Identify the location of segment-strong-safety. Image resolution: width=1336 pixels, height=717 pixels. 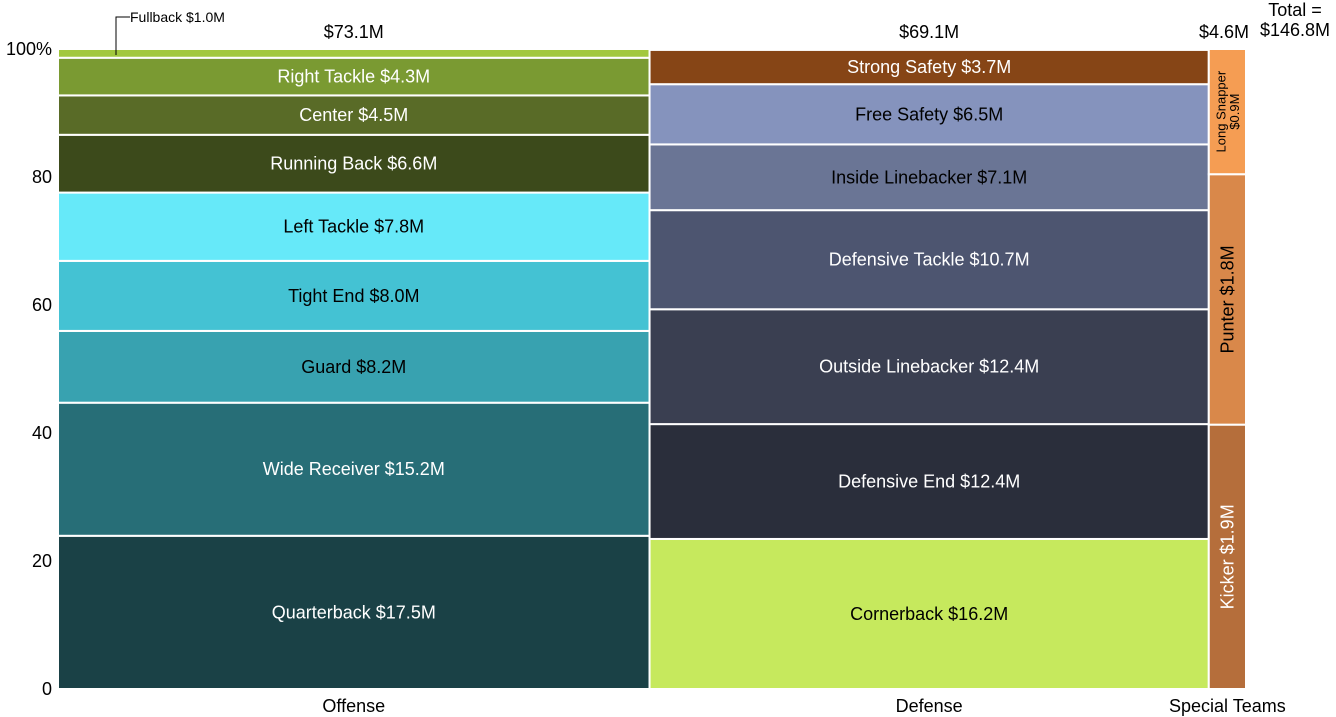
(929, 67).